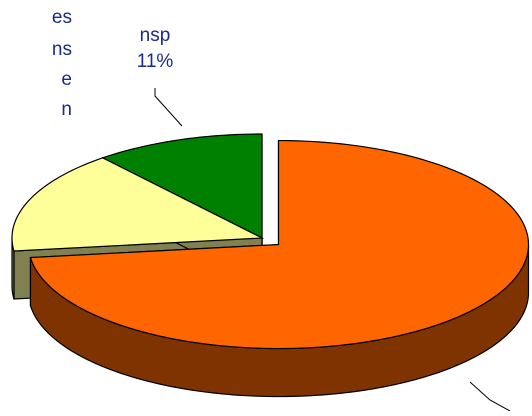 Image resolution: width=532 pixels, height=416 pixels. Describe the element at coordinates (155, 61) in the screenshot. I see `slice-value-label: 11%` at that location.